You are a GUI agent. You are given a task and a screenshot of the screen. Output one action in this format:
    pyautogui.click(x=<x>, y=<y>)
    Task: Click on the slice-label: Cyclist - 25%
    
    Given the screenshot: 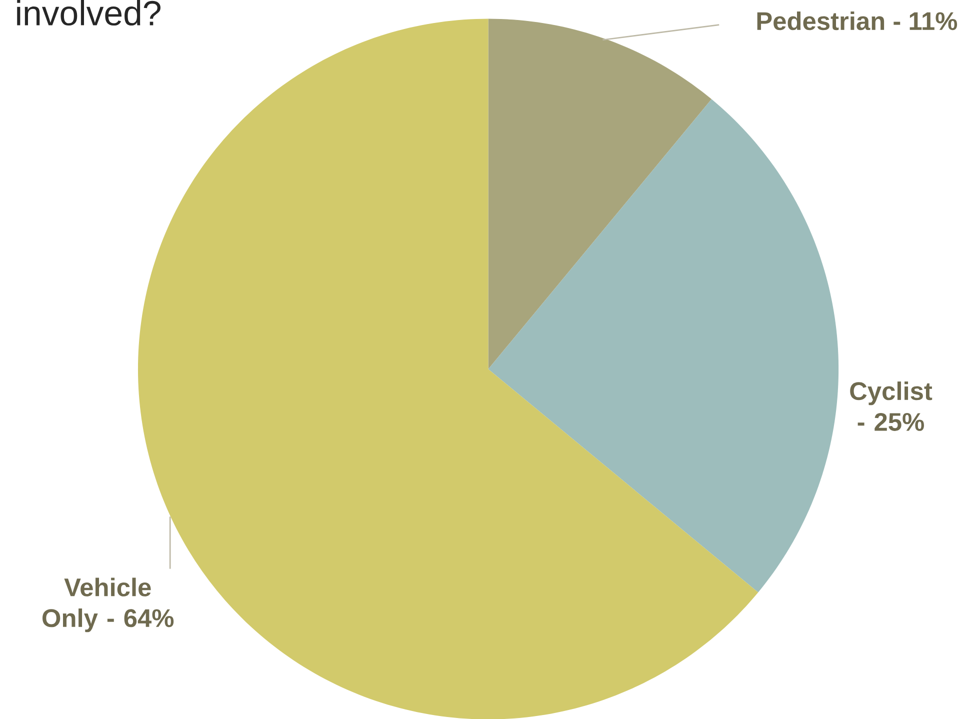 What is the action you would take?
    pyautogui.click(x=891, y=406)
    